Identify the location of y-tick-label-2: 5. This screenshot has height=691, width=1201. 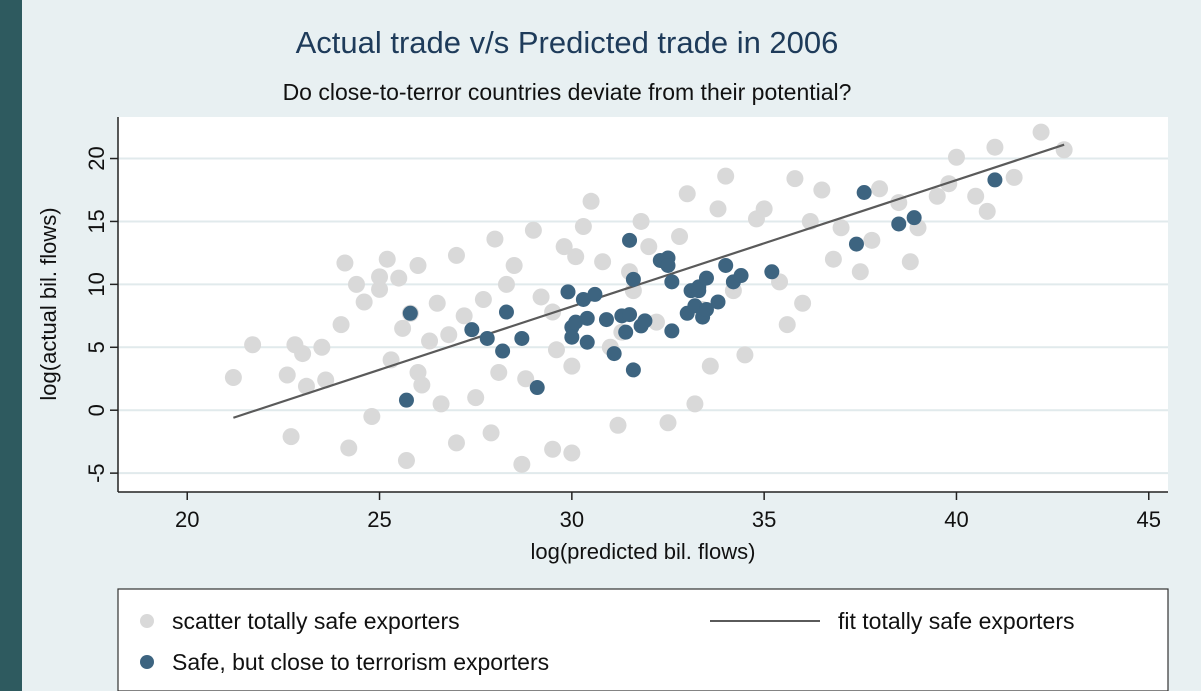
(96, 347).